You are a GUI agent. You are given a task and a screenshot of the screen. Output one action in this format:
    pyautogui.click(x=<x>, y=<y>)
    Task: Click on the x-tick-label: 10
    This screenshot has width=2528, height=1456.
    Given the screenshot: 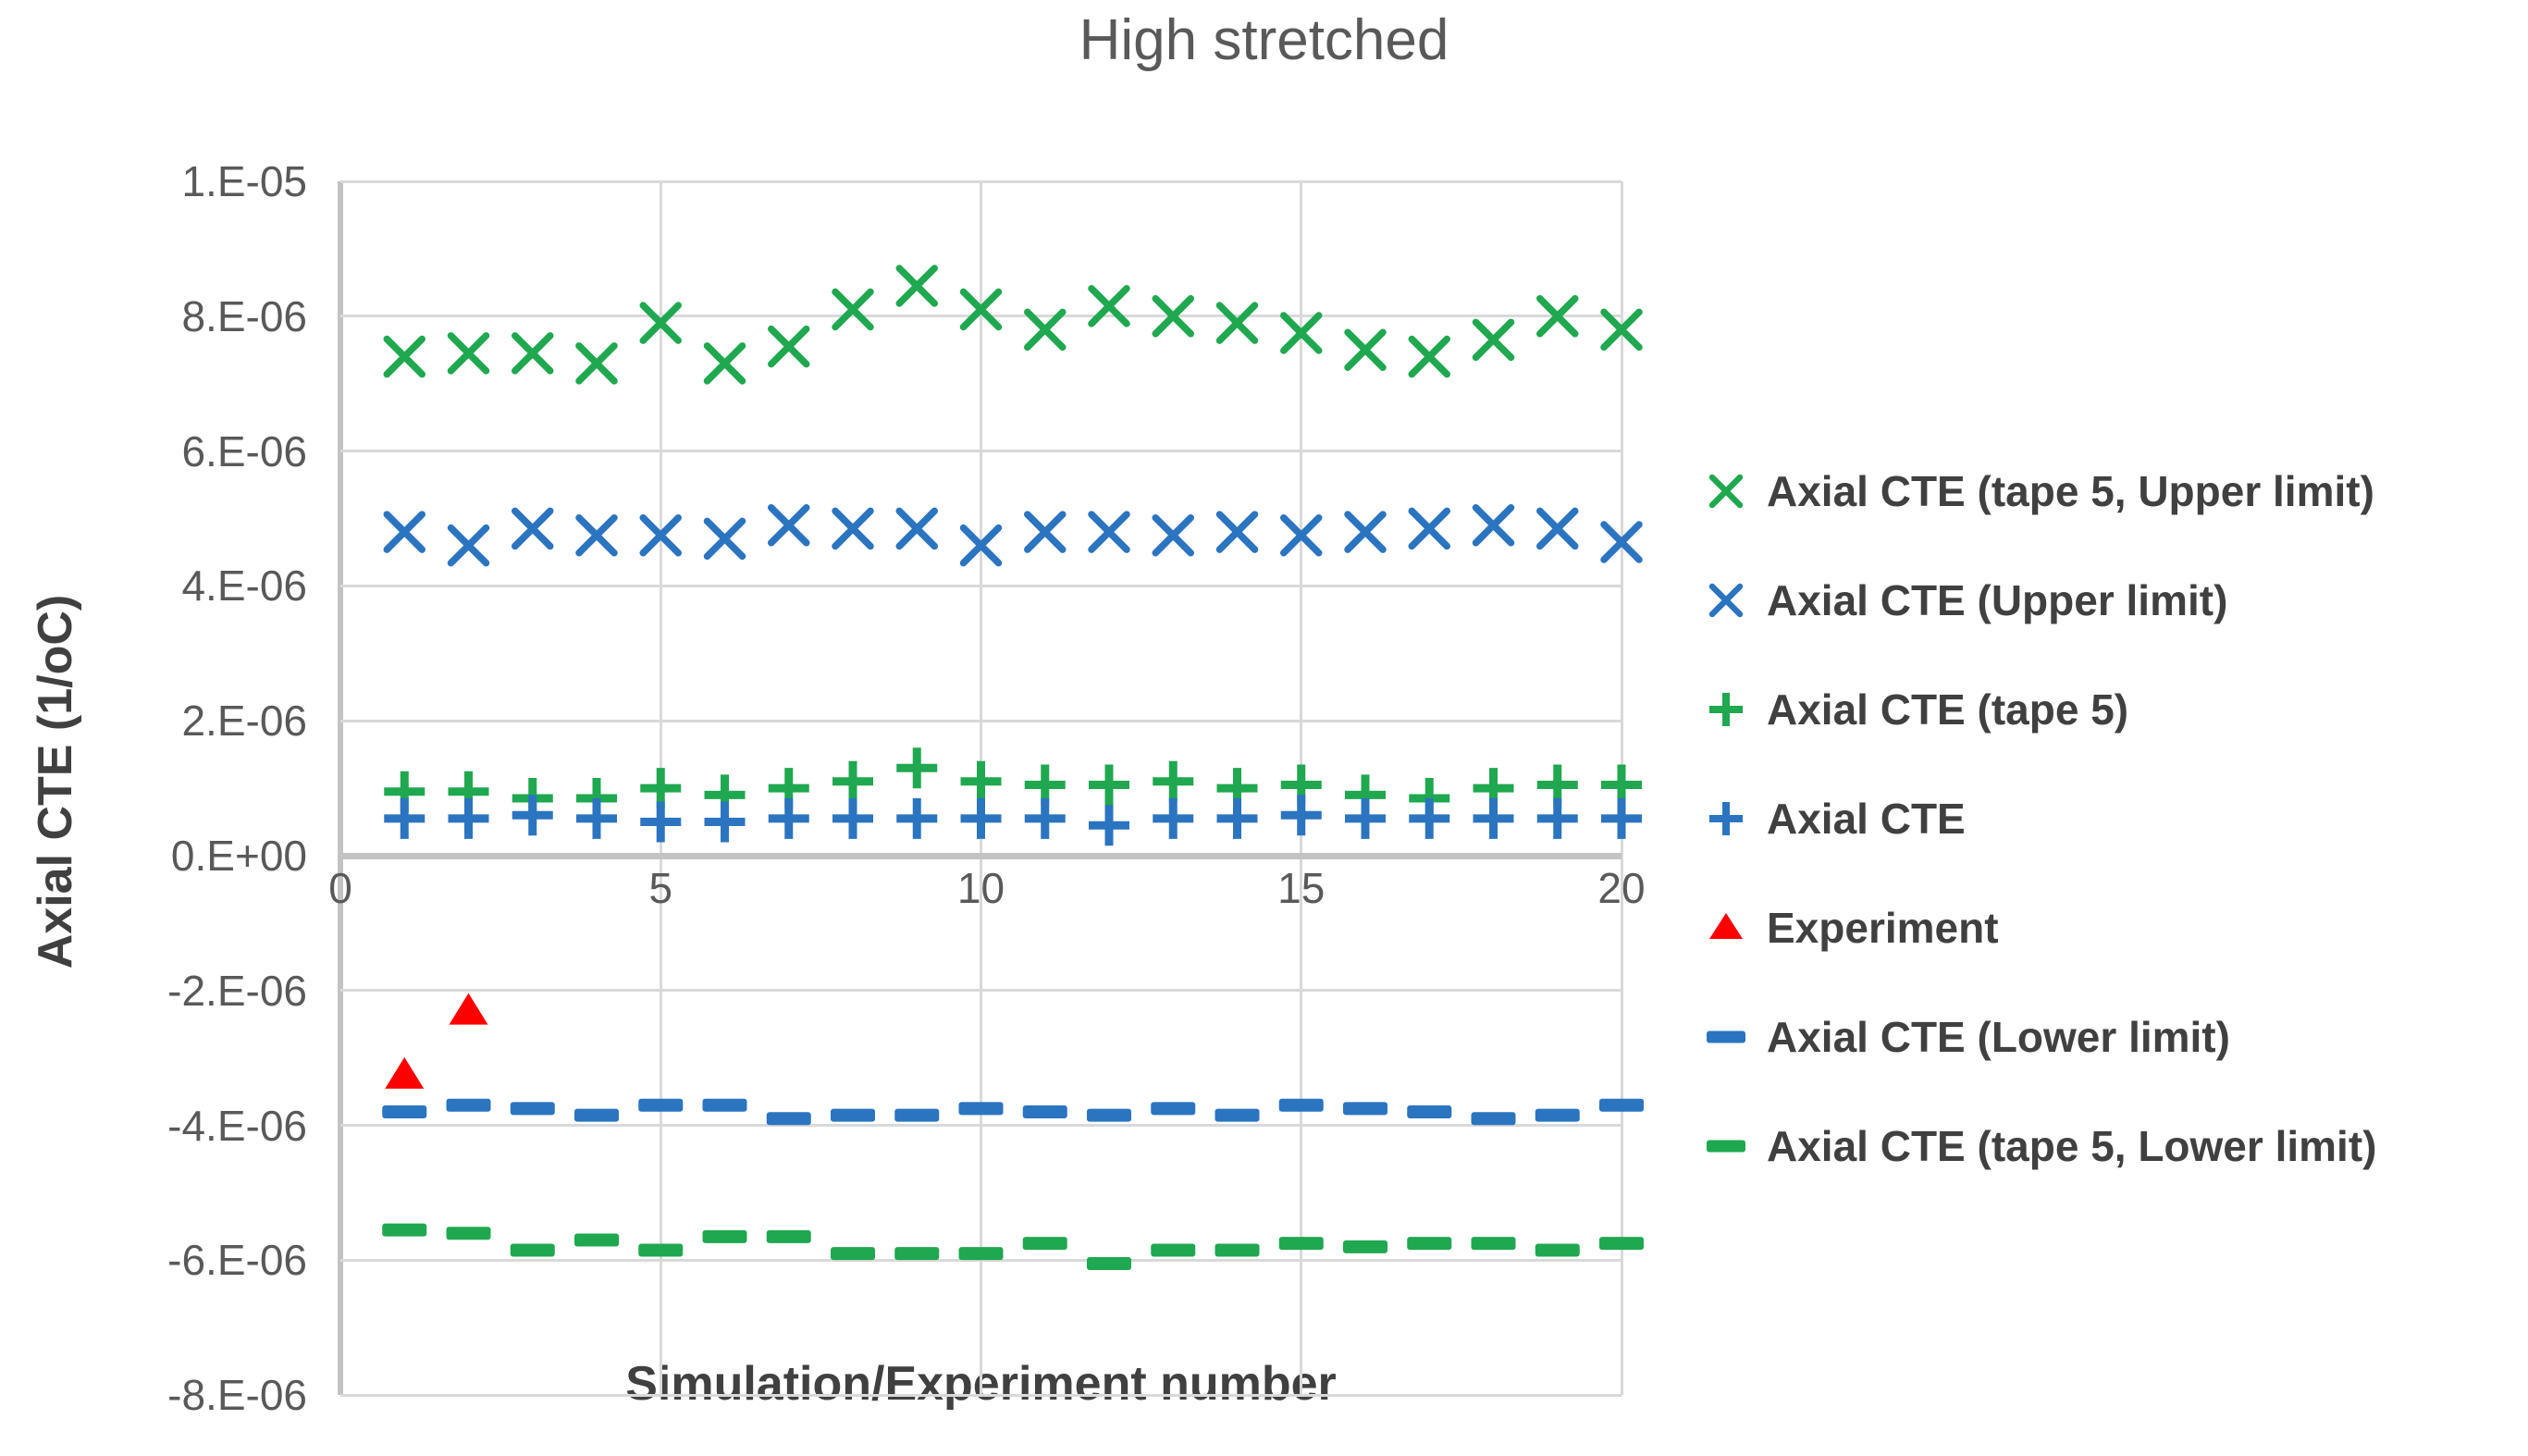 What is the action you would take?
    pyautogui.click(x=980, y=888)
    